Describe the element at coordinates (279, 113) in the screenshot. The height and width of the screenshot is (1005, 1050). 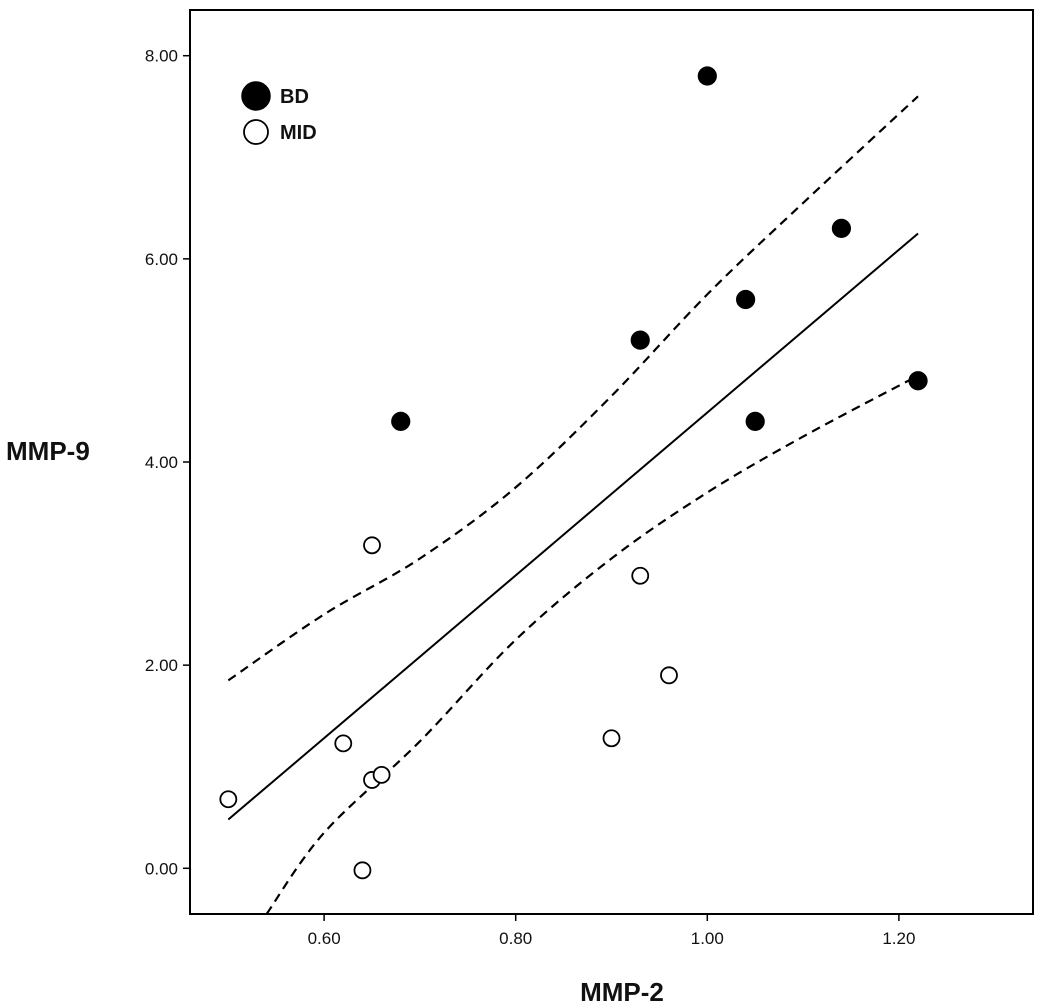
I see `legend: BD MID` at that location.